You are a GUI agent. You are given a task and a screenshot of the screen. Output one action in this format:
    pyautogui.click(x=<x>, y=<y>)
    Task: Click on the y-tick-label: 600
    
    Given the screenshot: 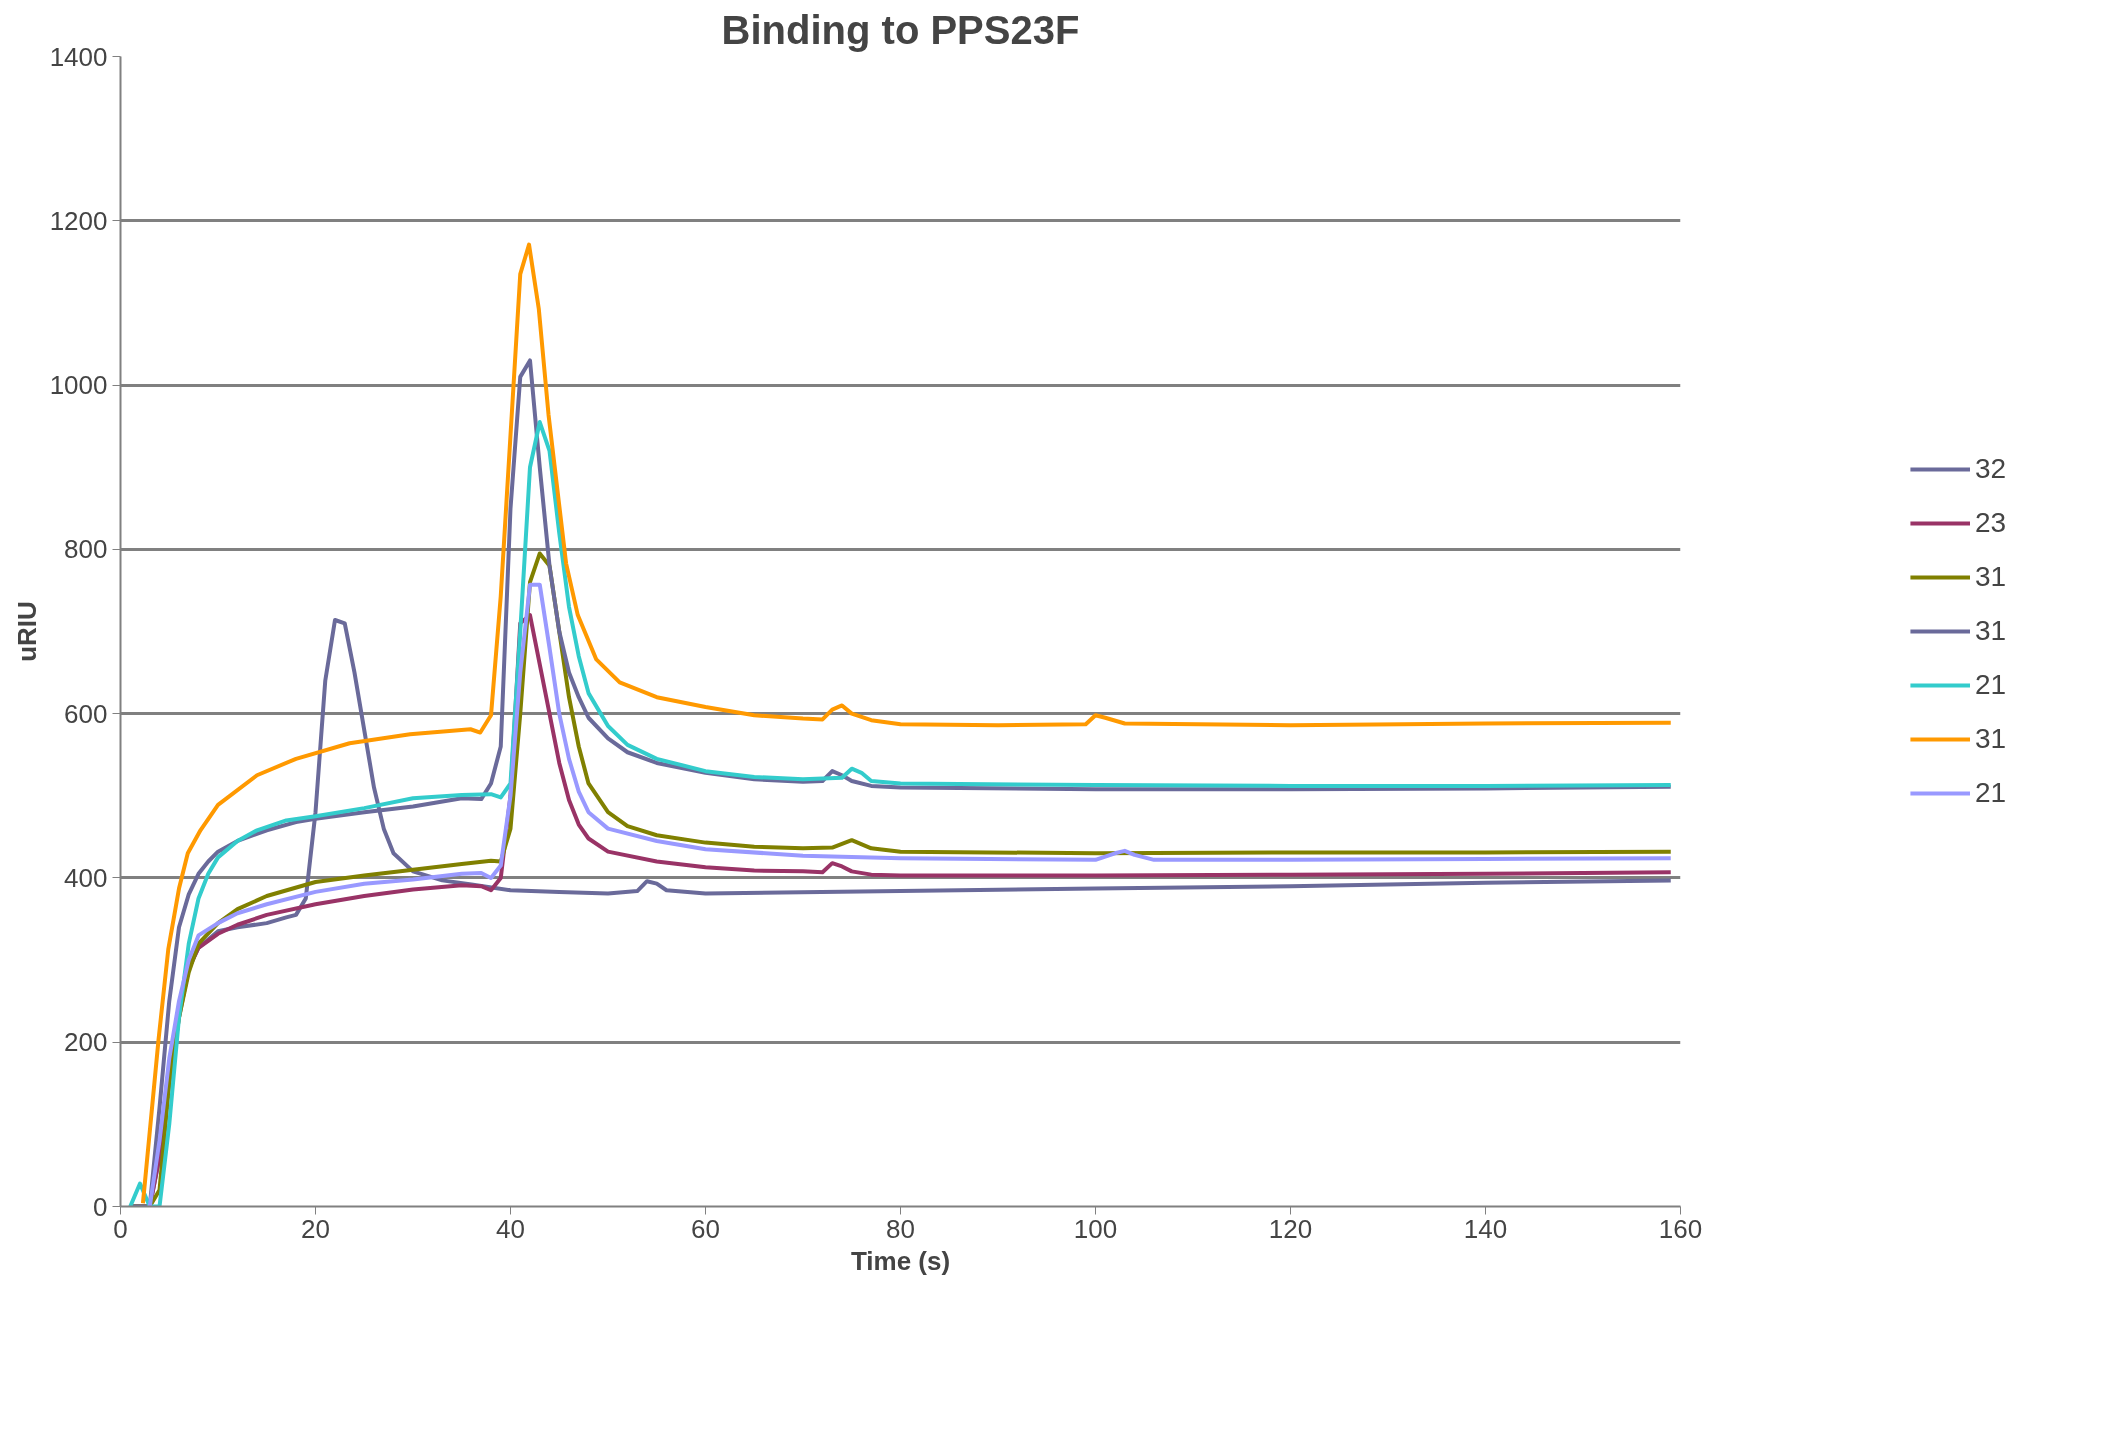 What is the action you would take?
    pyautogui.click(x=86, y=713)
    